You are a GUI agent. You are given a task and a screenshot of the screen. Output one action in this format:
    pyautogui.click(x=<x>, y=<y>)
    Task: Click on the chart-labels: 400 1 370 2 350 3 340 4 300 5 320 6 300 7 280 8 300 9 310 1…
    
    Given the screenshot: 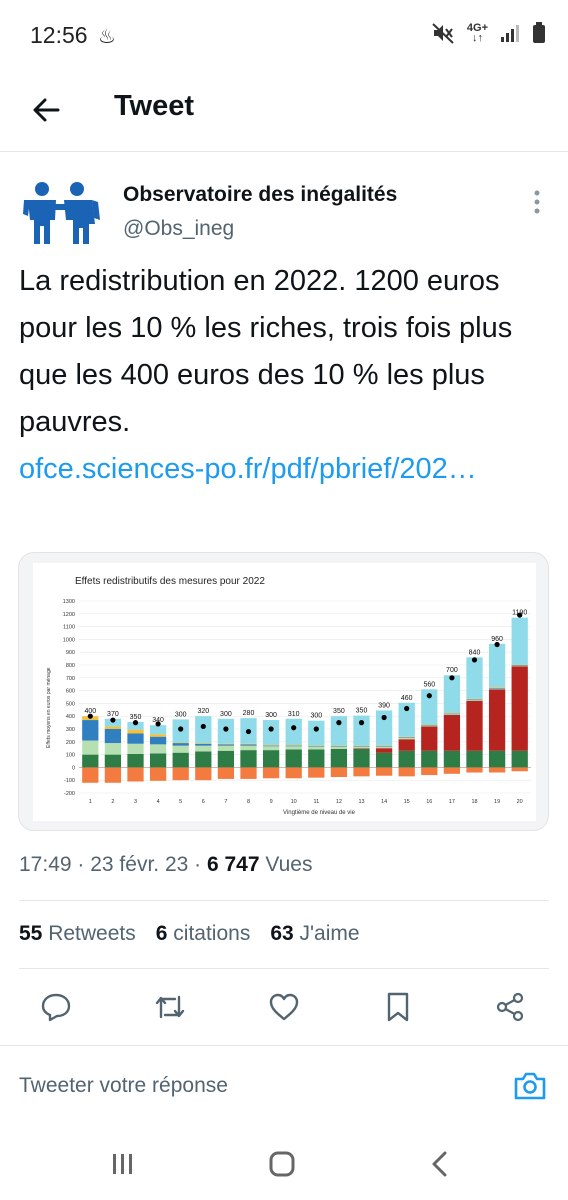 What is the action you would take?
    pyautogui.click(x=305, y=707)
    